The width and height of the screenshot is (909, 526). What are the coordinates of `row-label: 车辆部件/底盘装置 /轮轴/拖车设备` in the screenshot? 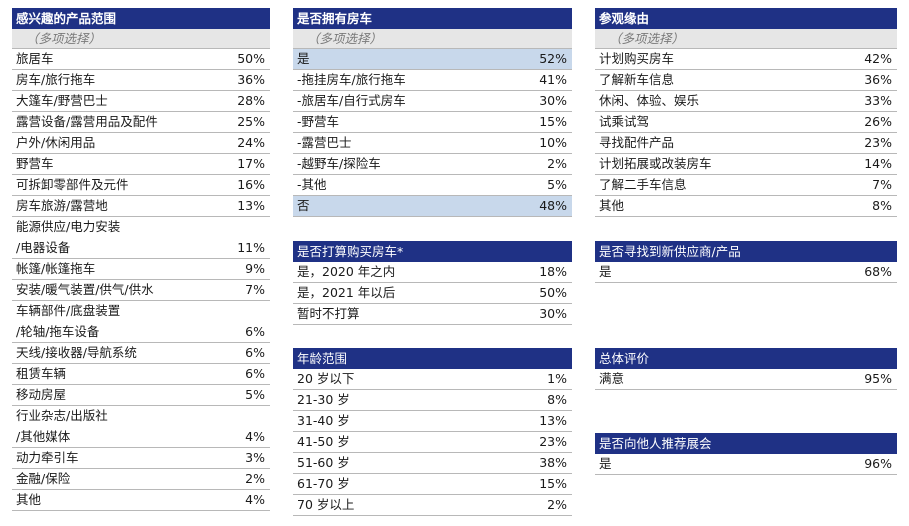 It's located at (68, 321).